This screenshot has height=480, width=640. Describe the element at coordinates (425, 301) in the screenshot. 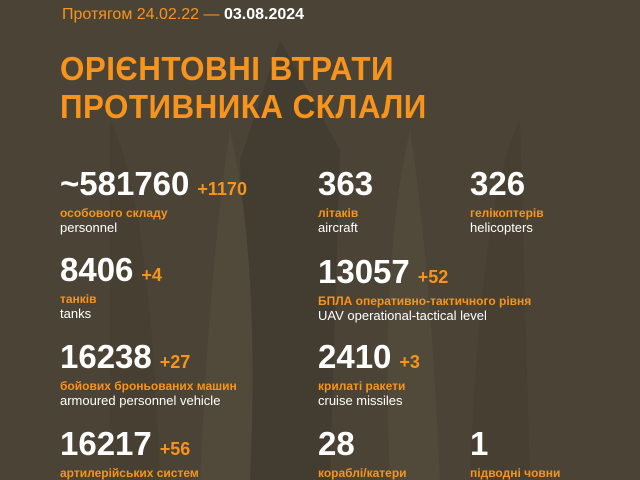

I see `stat-label-ua: БПЛА оперативно-тактичного рівня` at that location.